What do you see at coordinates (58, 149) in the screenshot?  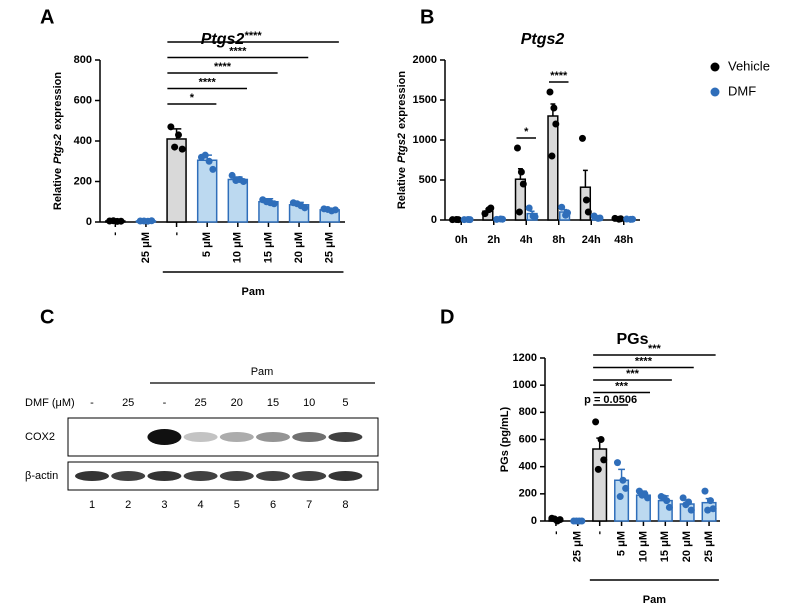 I see `y-axis-label-part: Ptgs2` at bounding box center [58, 149].